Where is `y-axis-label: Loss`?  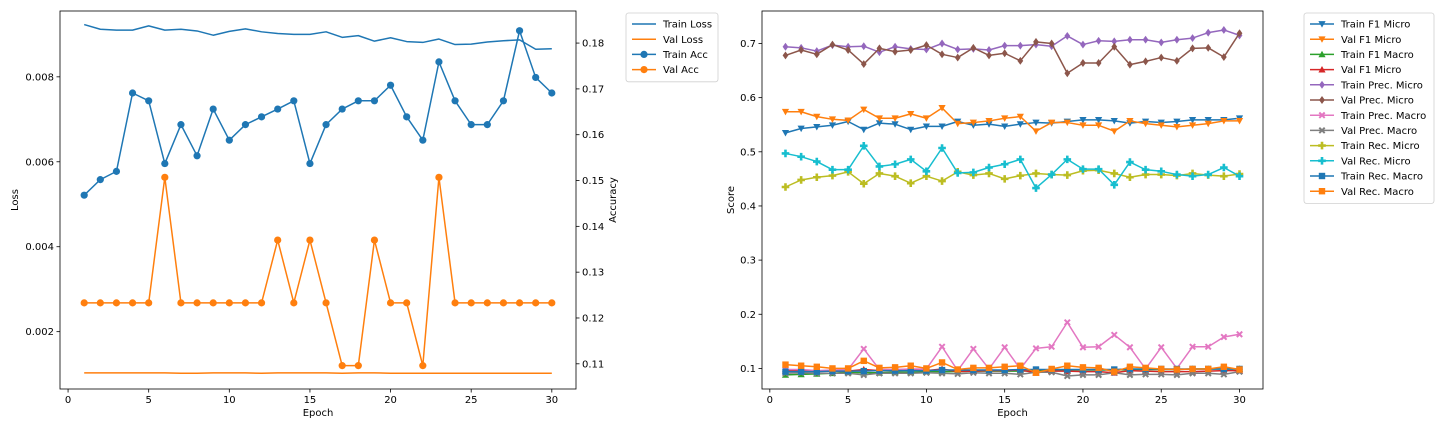
y-axis-label: Loss is located at coordinates (15, 200).